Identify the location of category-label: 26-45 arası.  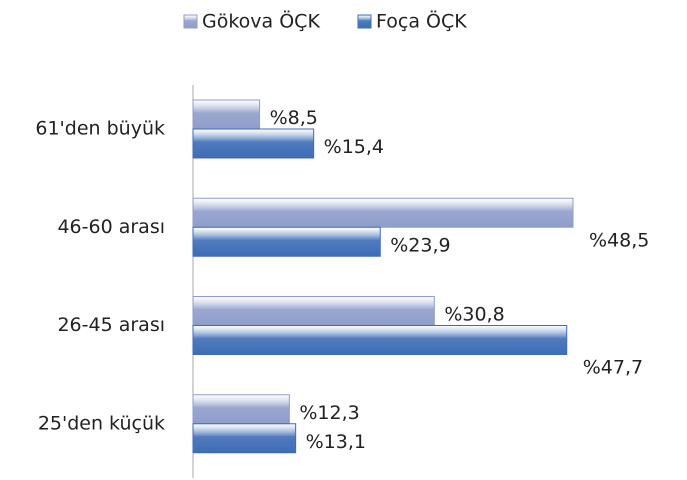
(111, 325).